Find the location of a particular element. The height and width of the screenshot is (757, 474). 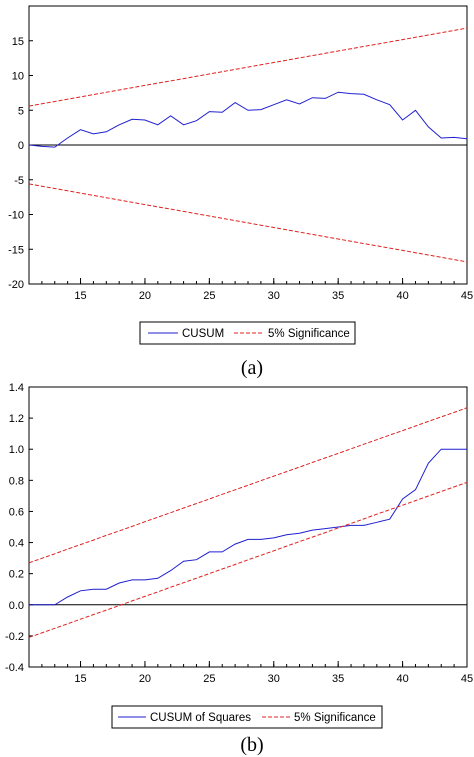

y-tick-label: -20 is located at coordinates (16, 285).